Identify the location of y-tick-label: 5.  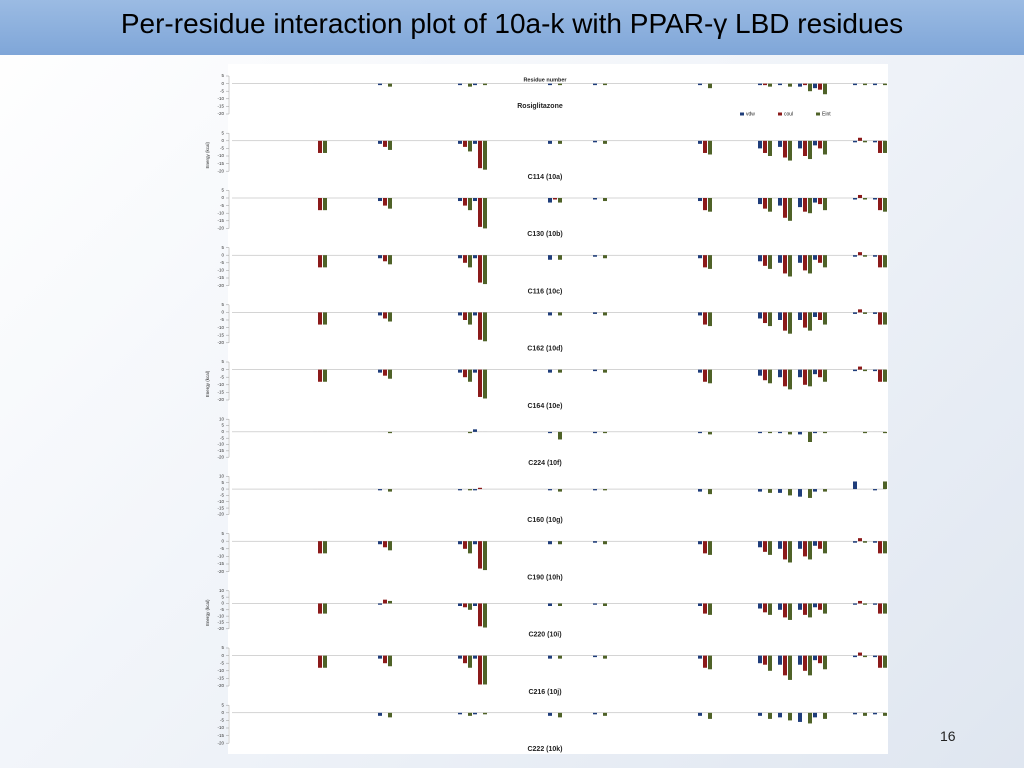
(222, 190).